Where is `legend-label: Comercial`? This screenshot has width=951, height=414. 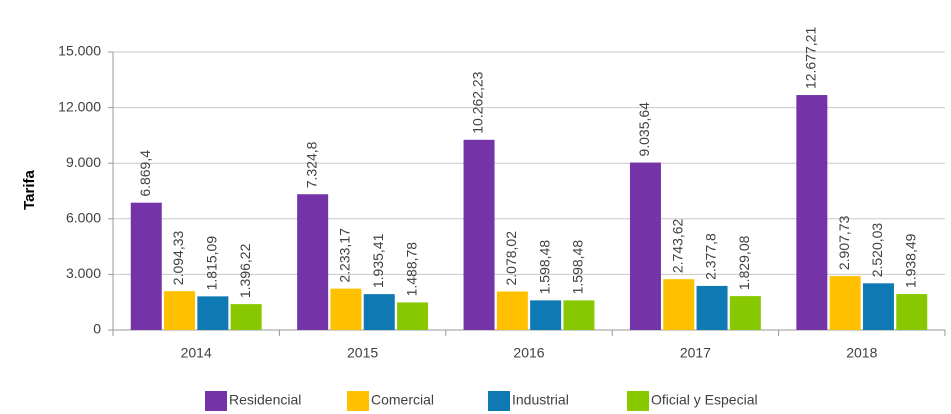
legend-label: Comercial is located at coordinates (402, 400).